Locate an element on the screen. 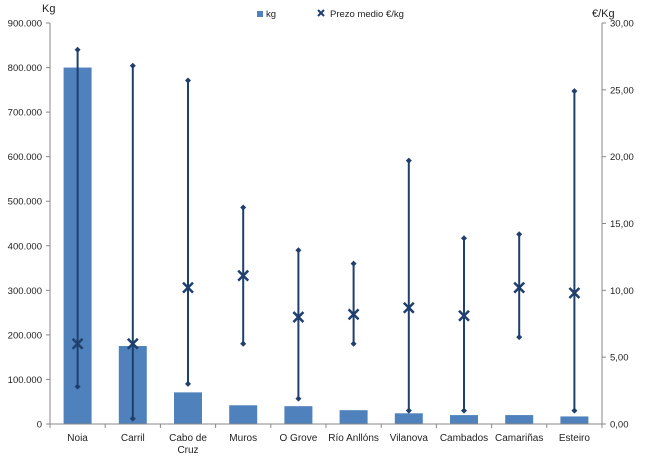 The height and width of the screenshot is (464, 646). category-label: Noia is located at coordinates (77, 438).